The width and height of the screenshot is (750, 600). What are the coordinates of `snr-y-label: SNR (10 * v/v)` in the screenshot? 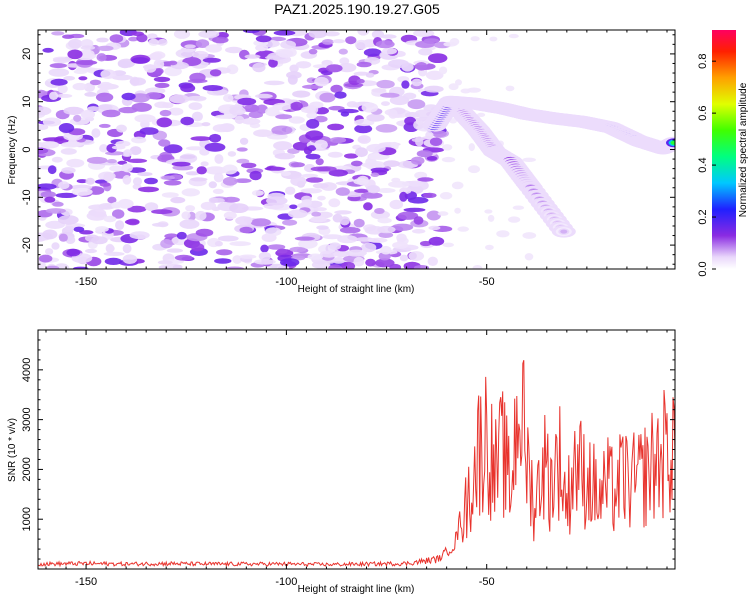 It's located at (12, 450).